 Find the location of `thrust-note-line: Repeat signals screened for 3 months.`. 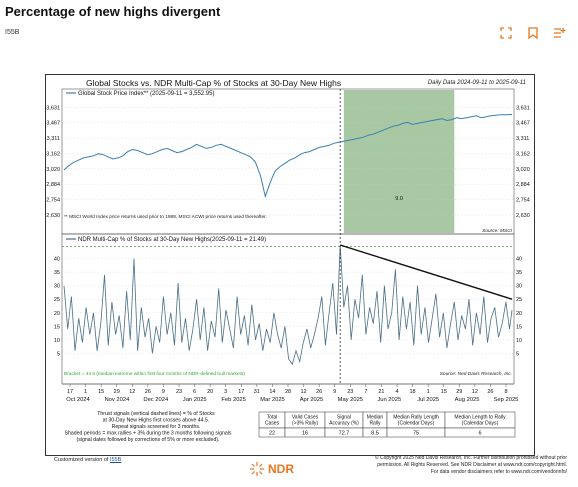

thrust-note-line: Repeat signals screened for 3 months. is located at coordinates (156, 427).